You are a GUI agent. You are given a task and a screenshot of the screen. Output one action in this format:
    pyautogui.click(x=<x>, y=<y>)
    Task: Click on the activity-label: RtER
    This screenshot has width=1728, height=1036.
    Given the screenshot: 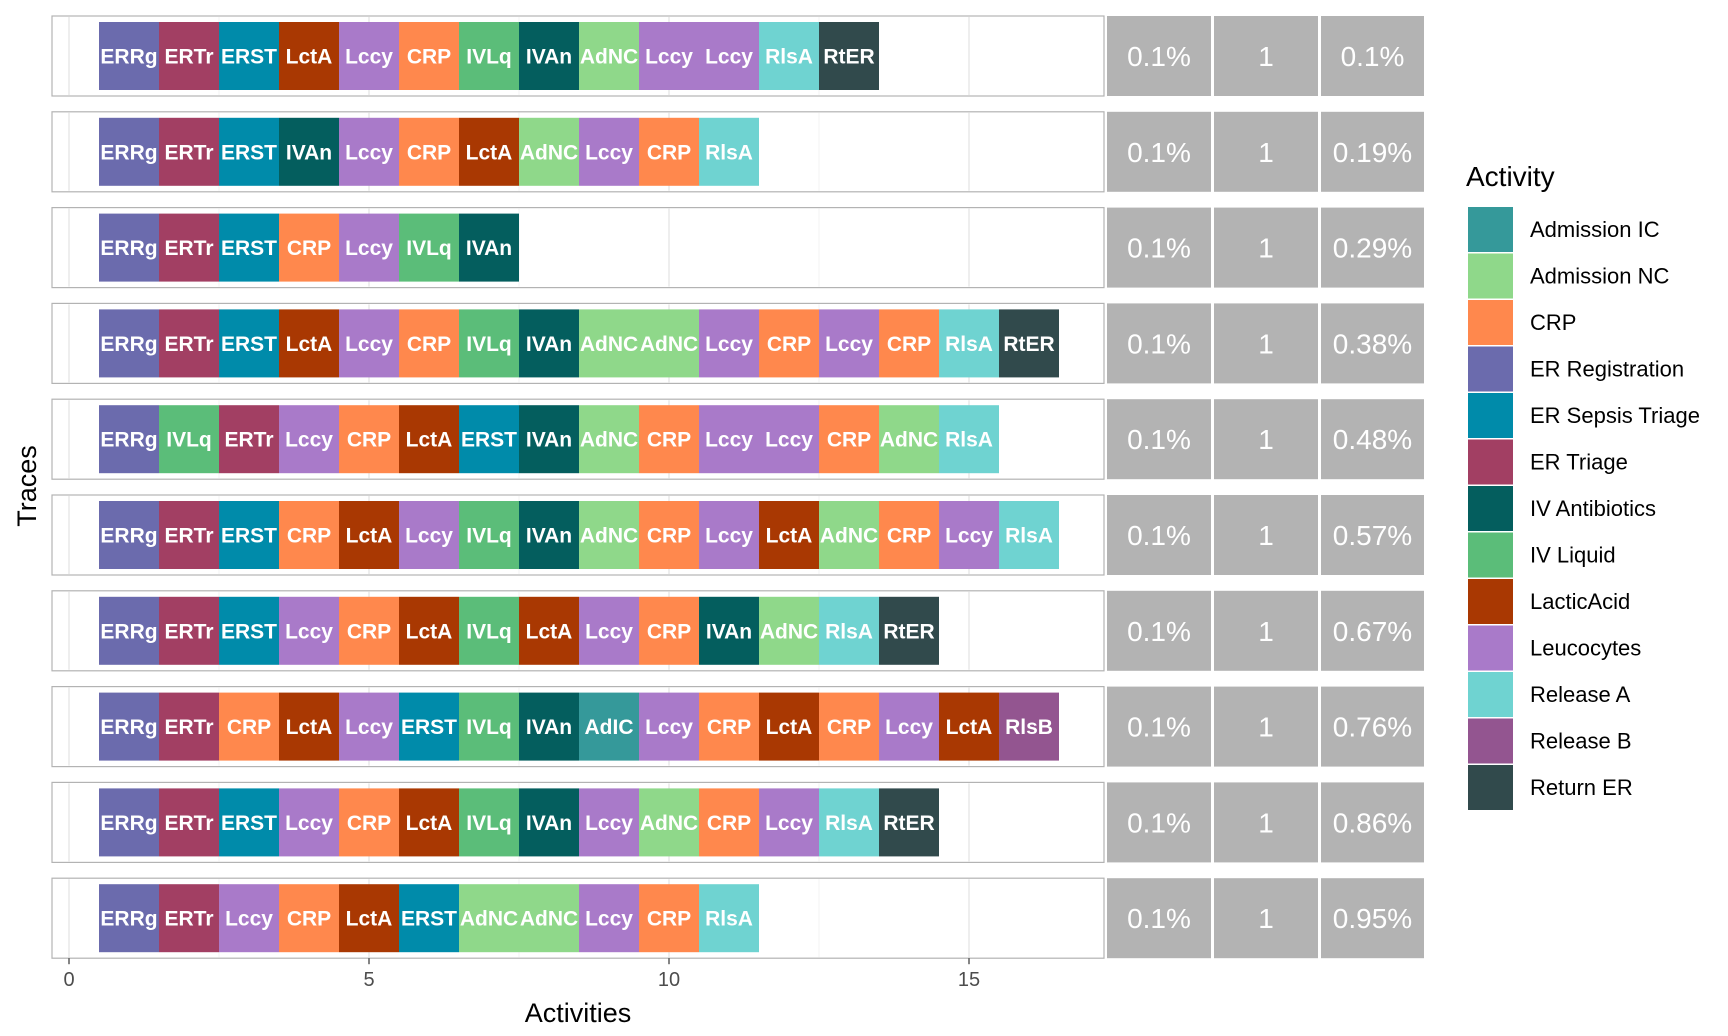 What is the action you would take?
    pyautogui.click(x=908, y=631)
    